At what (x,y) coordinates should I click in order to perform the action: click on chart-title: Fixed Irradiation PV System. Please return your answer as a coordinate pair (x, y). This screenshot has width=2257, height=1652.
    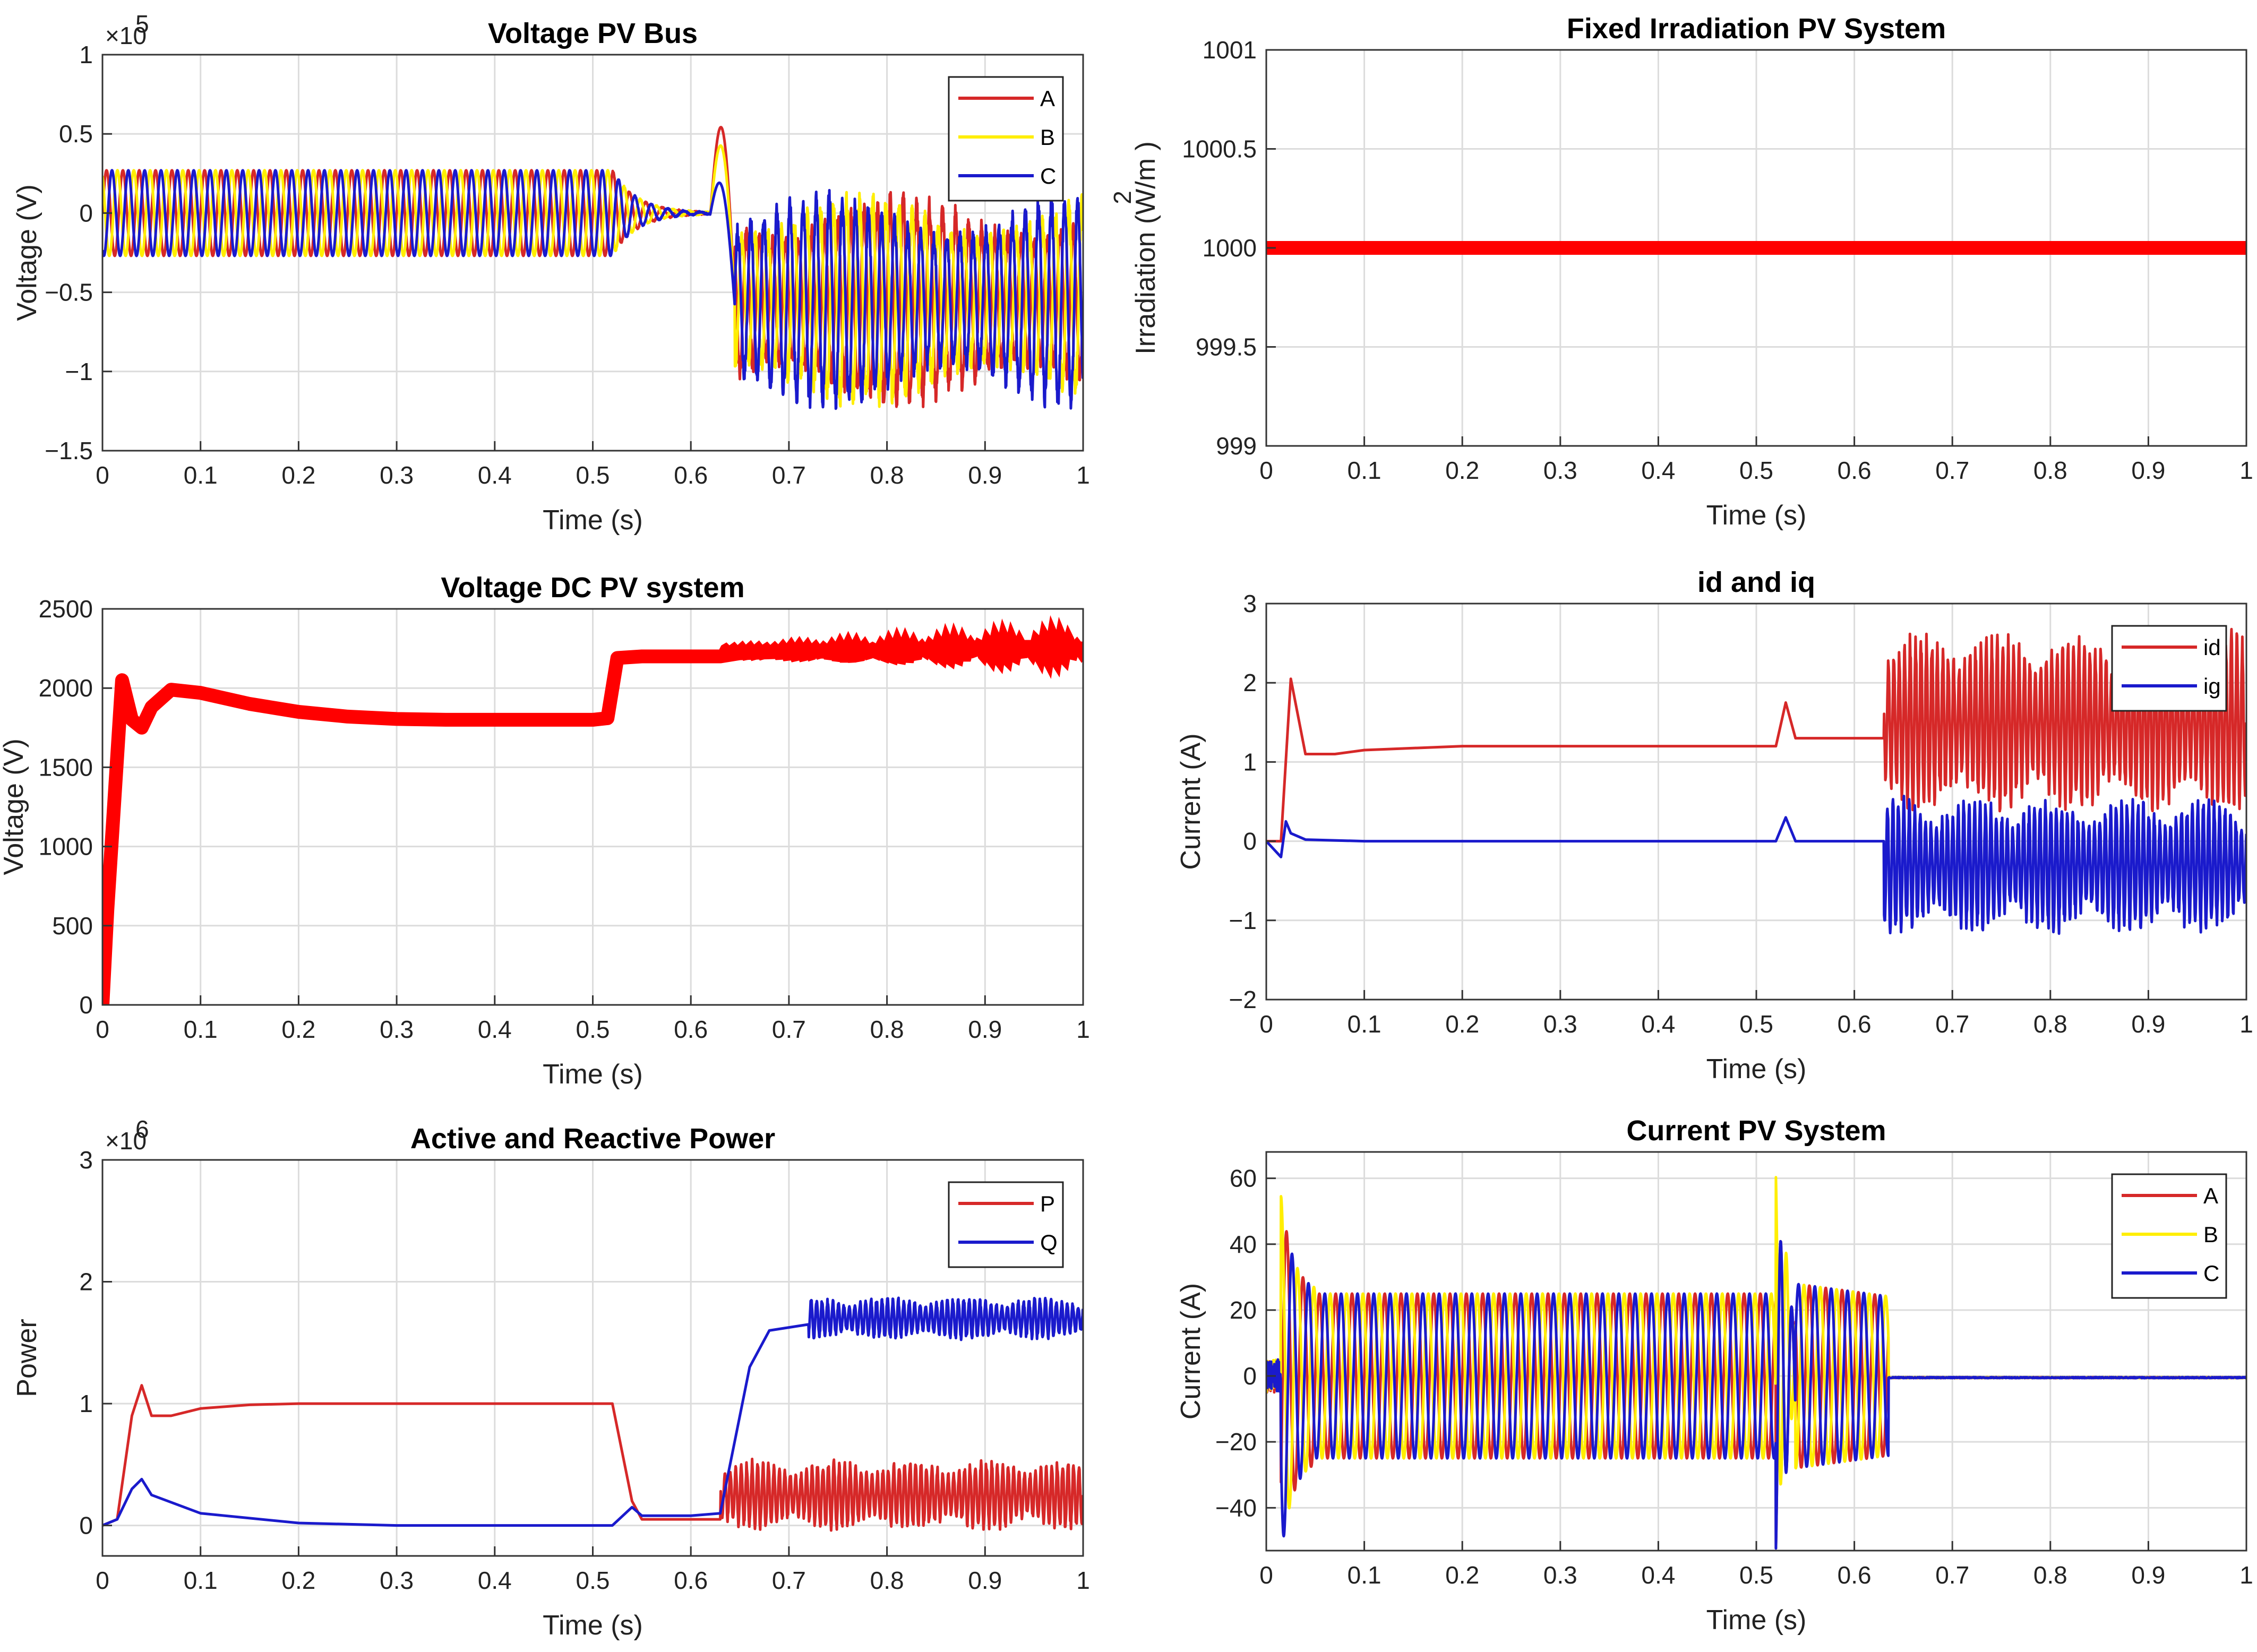
    Looking at the image, I should click on (1757, 29).